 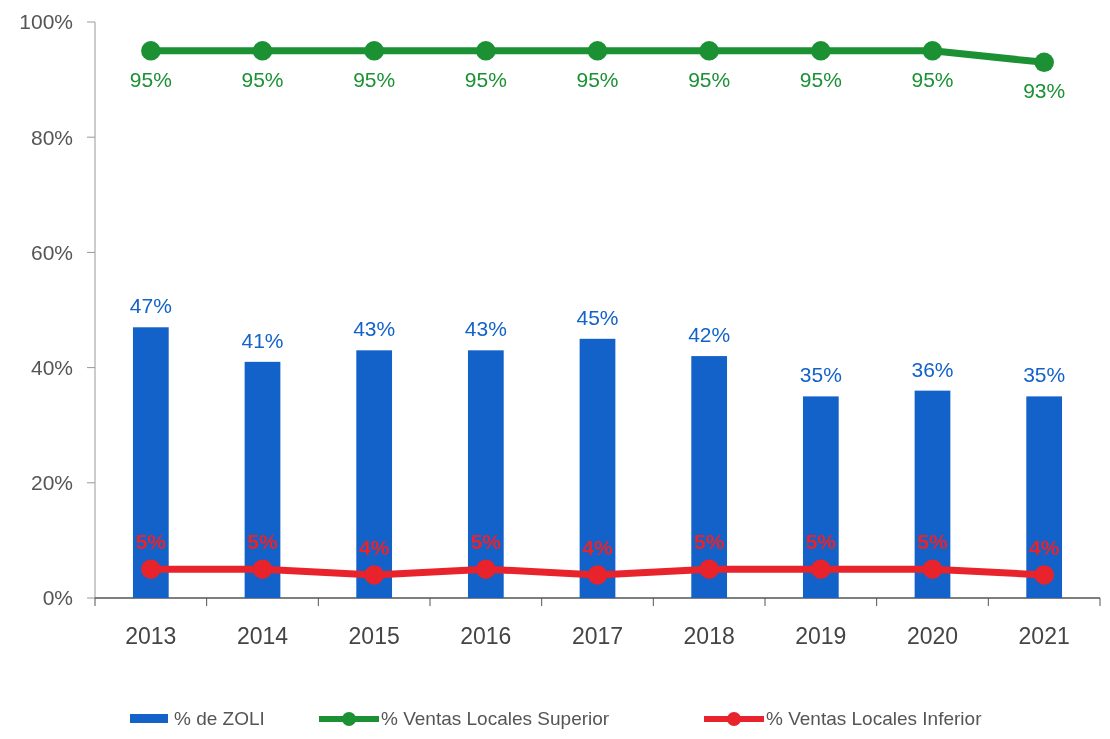 I want to click on data-label: 42%, so click(x=709, y=335).